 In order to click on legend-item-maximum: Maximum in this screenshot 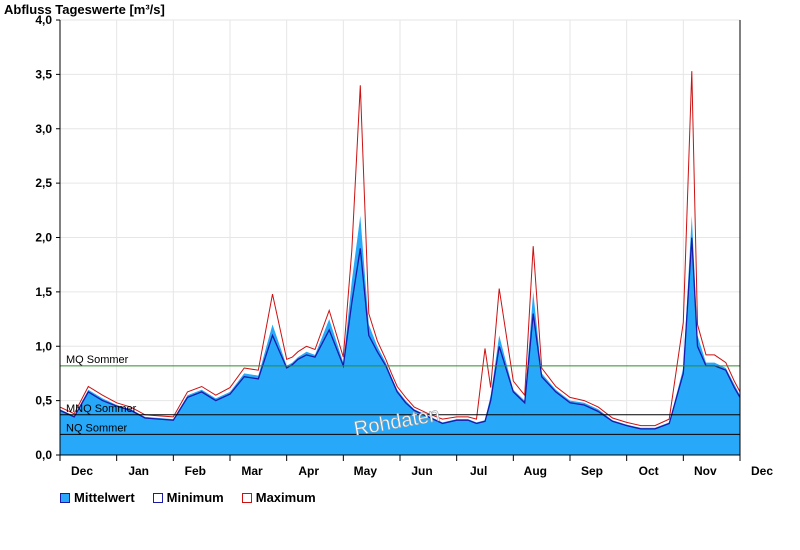, I will do `click(278, 497)`.